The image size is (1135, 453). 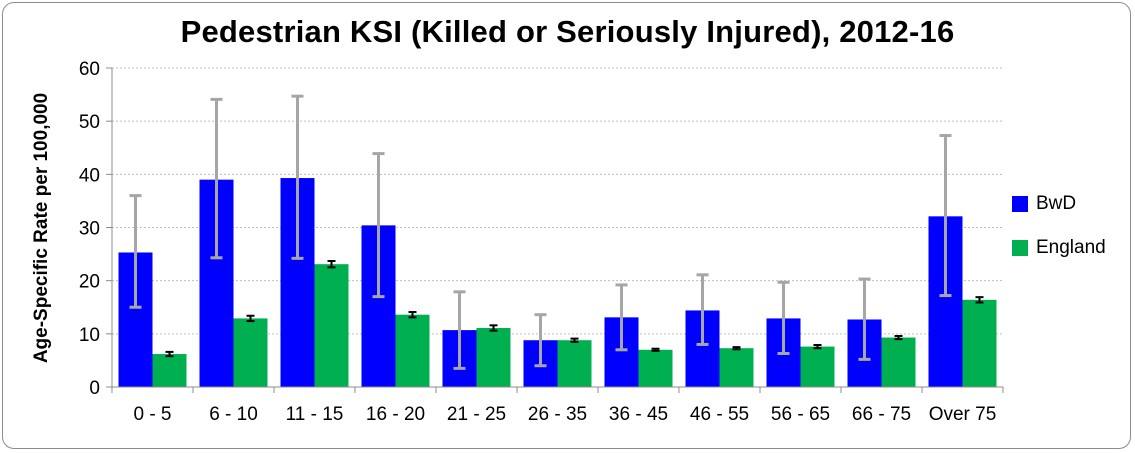 I want to click on x-tick-label: 0 - 5, so click(x=152, y=414).